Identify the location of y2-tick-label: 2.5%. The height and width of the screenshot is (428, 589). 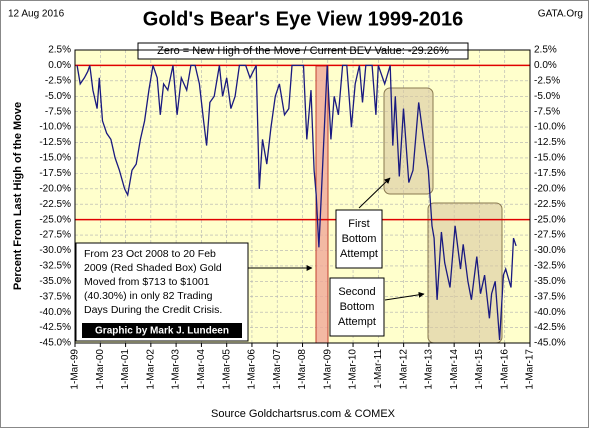
(545, 50).